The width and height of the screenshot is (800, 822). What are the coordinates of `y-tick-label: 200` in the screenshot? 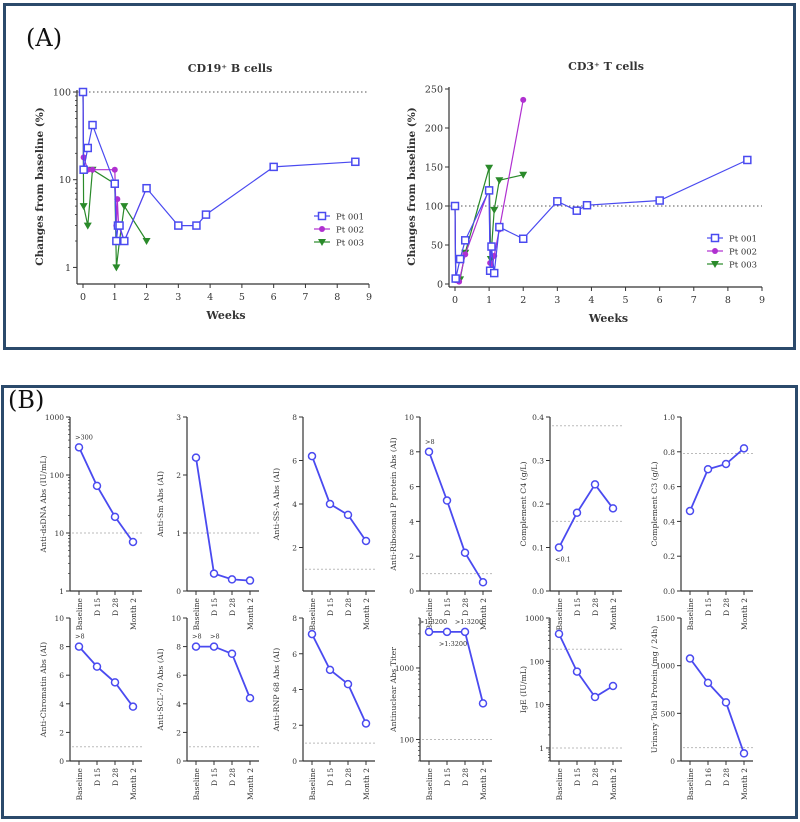 It's located at (434, 129).